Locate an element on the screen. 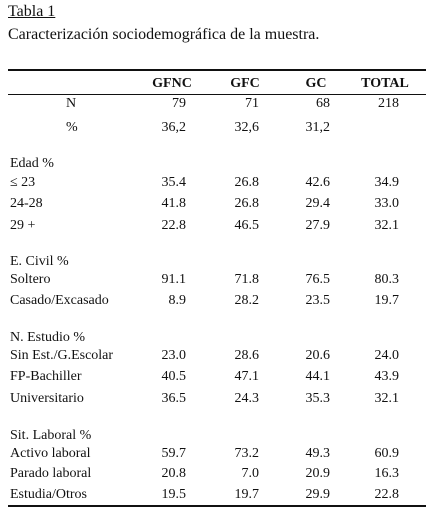  row-label: 24-28 is located at coordinates (26, 203).